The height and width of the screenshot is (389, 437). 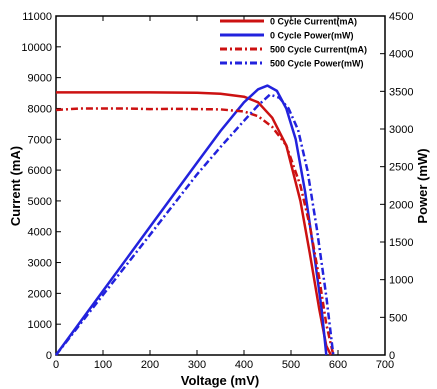 I want to click on y-left-tick-label: 2000, so click(x=40, y=294).